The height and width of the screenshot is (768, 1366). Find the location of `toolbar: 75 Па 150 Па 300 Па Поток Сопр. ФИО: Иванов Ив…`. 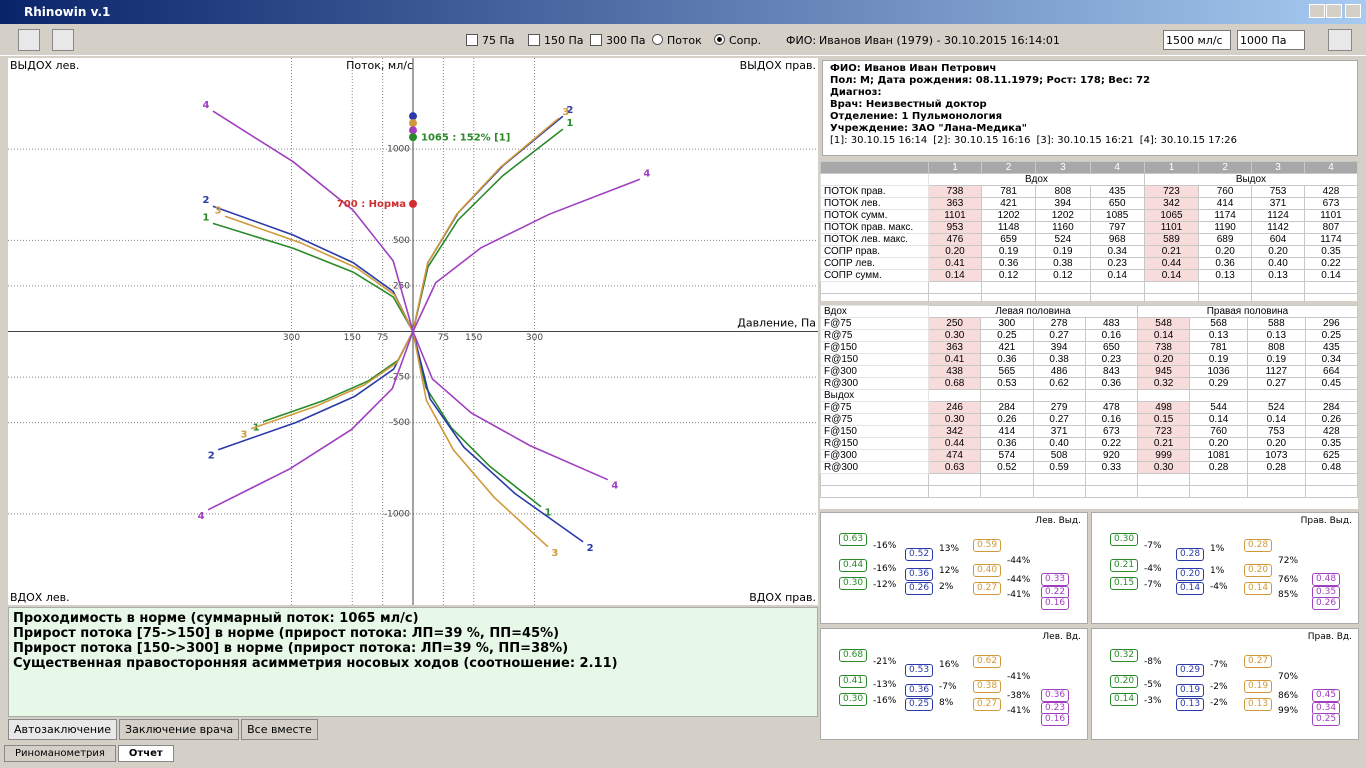

toolbar: 75 Па 150 Па 300 Па Поток Сопр. ФИО: Иванов Ив… is located at coordinates (683, 40).